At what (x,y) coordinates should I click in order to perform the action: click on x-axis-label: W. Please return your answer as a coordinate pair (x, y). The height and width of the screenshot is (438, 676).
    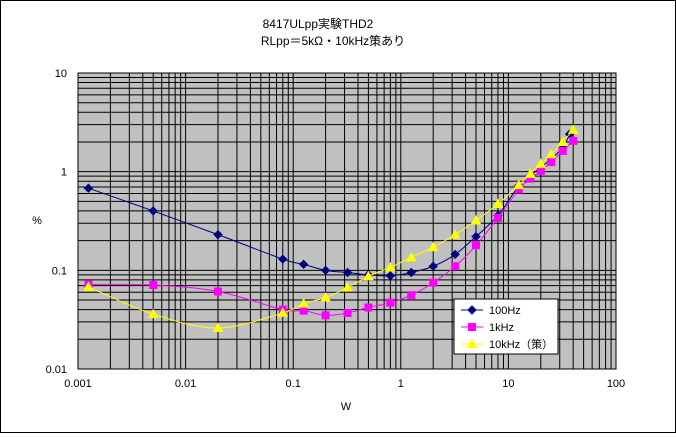
    Looking at the image, I should click on (346, 407).